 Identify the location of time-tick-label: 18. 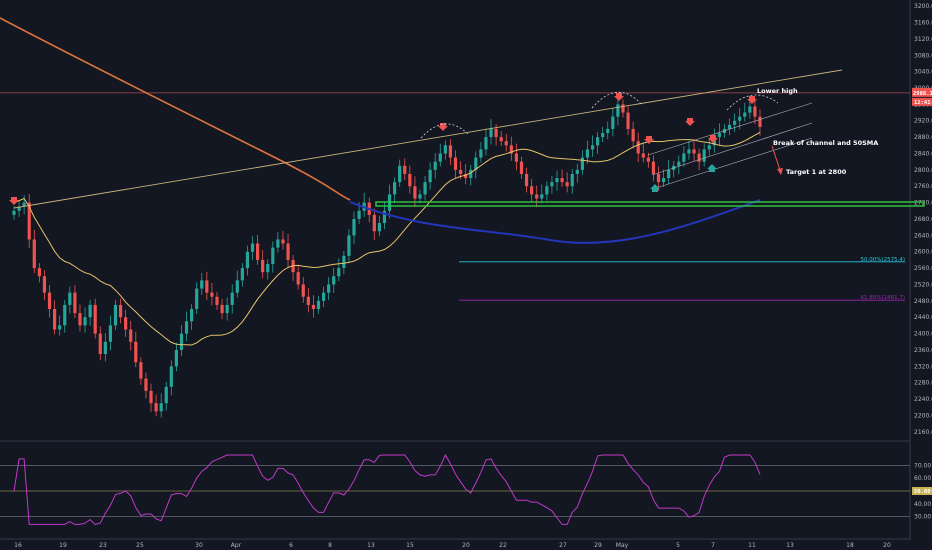
(850, 545).